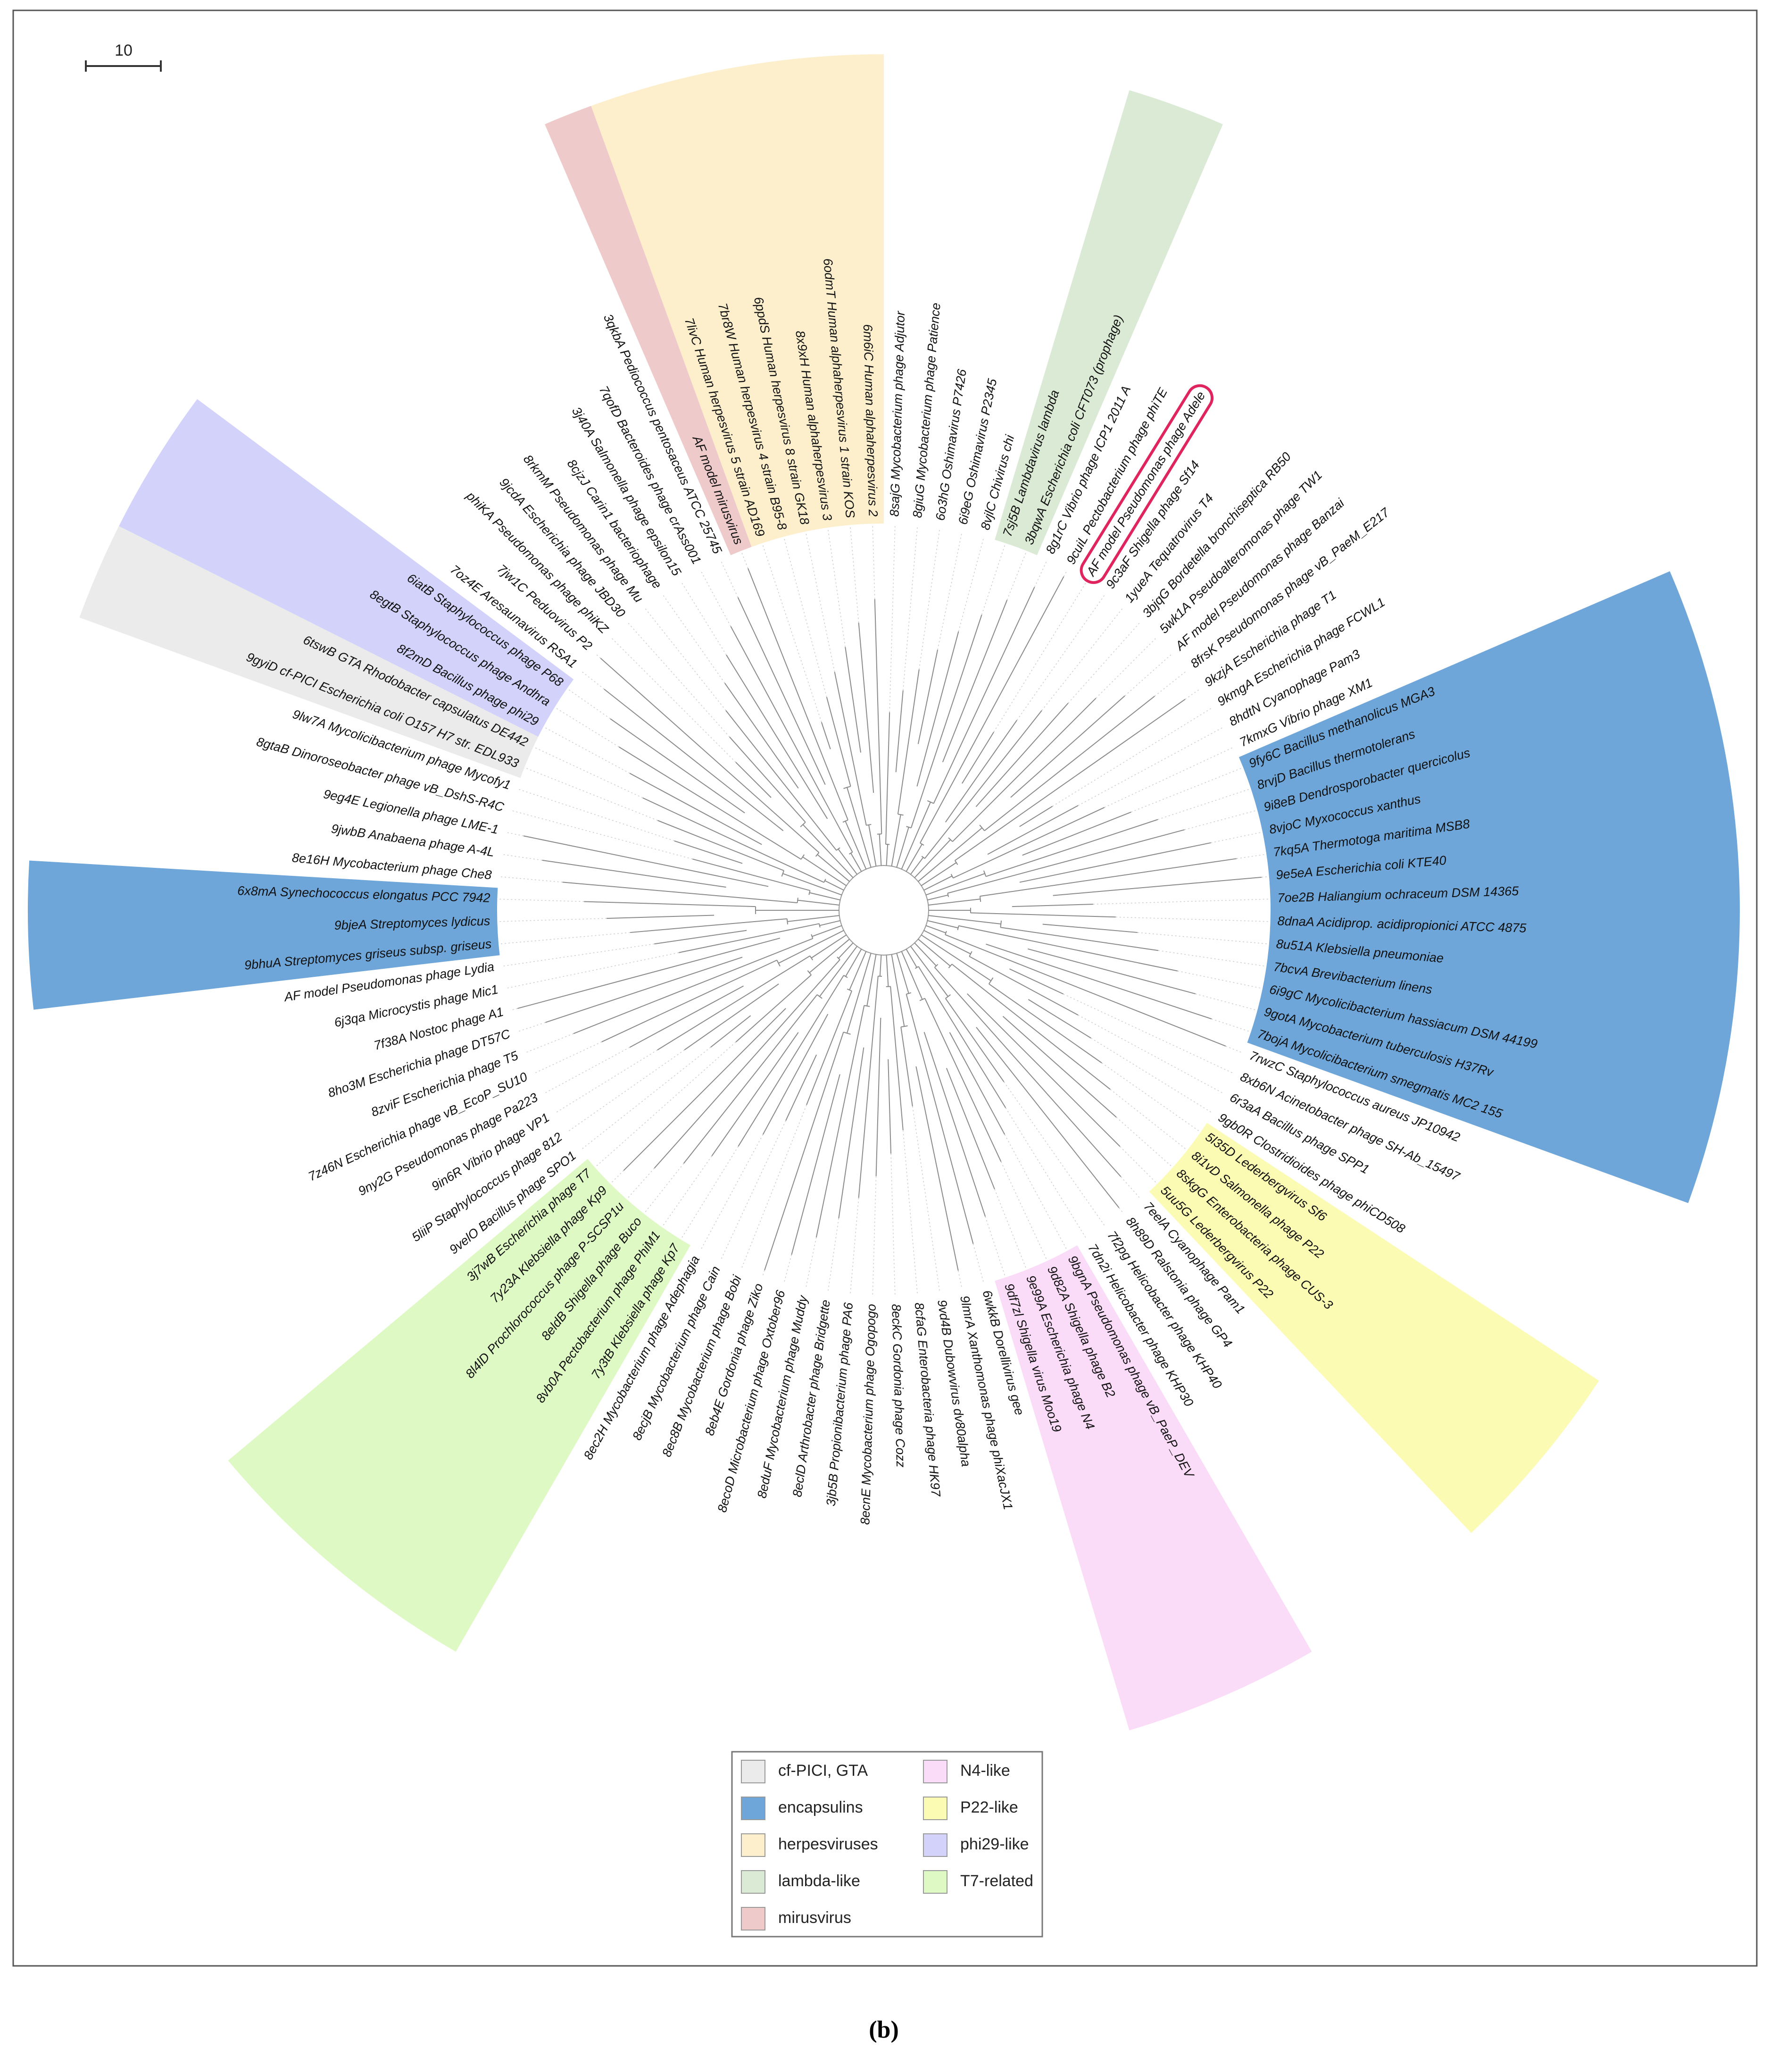  Describe the element at coordinates (820, 1807) in the screenshot. I see `legend-label: encapsulins` at that location.